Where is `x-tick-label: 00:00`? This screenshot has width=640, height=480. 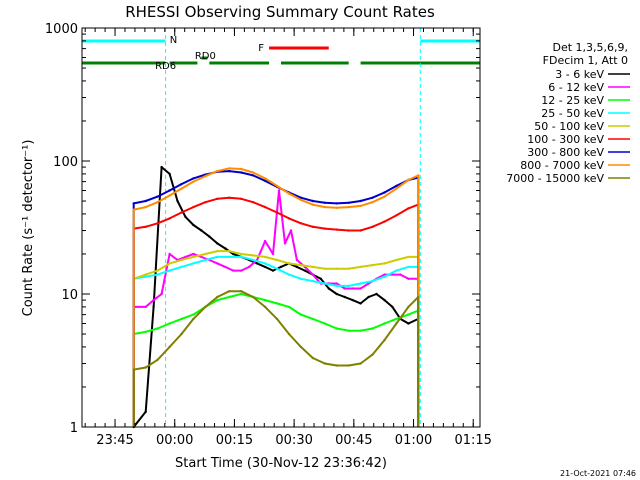
x-tick-label: 00:00 is located at coordinates (174, 440).